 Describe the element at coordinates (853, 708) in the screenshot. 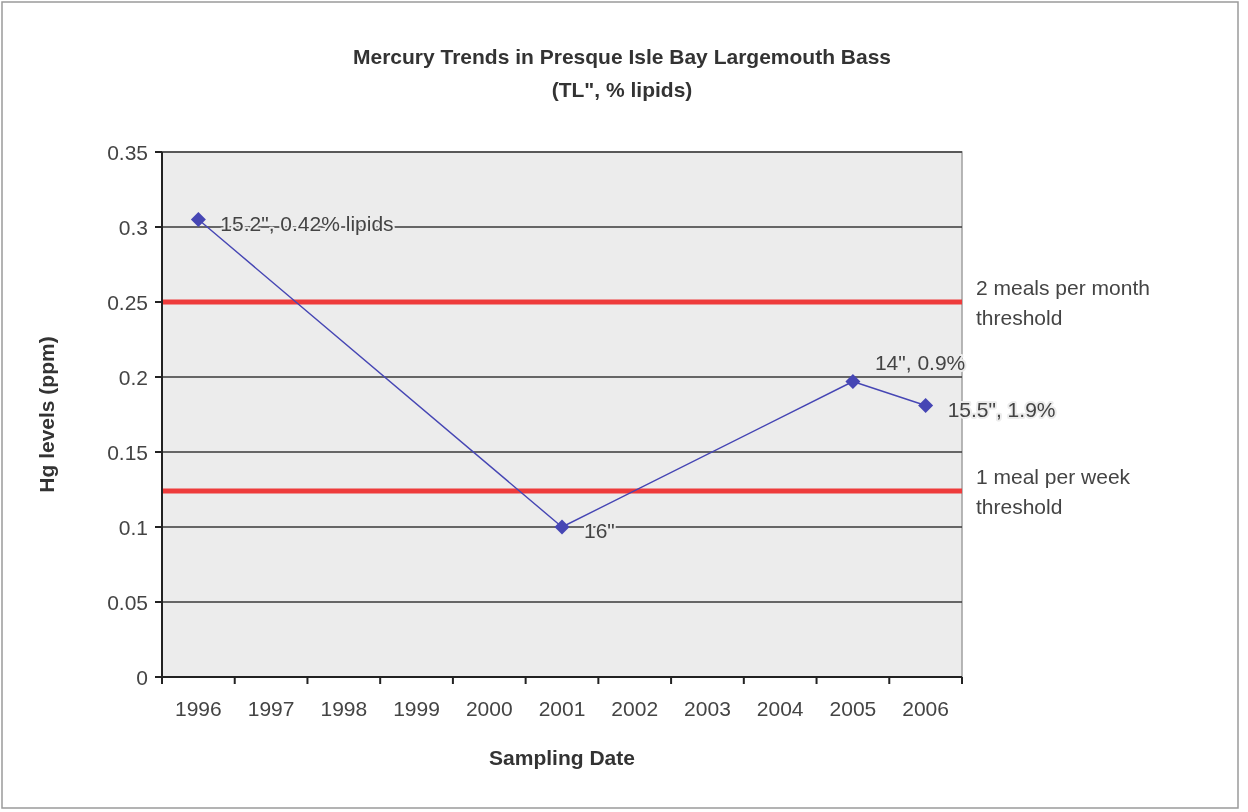

I see `x-tick-label: 2005` at that location.